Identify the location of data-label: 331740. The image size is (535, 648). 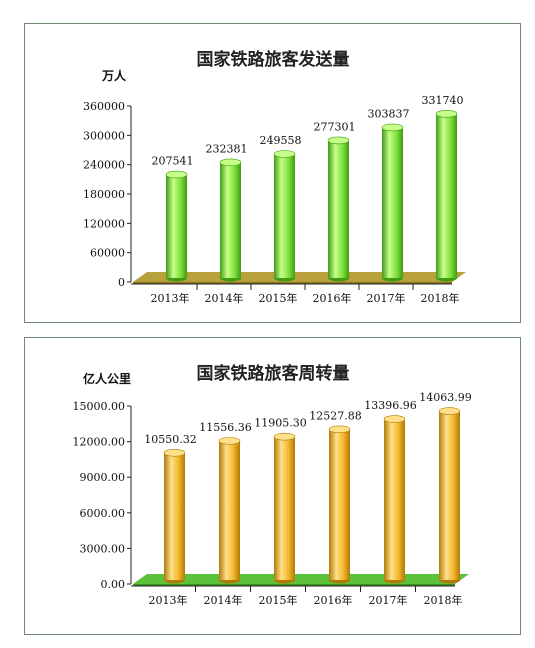
(443, 100).